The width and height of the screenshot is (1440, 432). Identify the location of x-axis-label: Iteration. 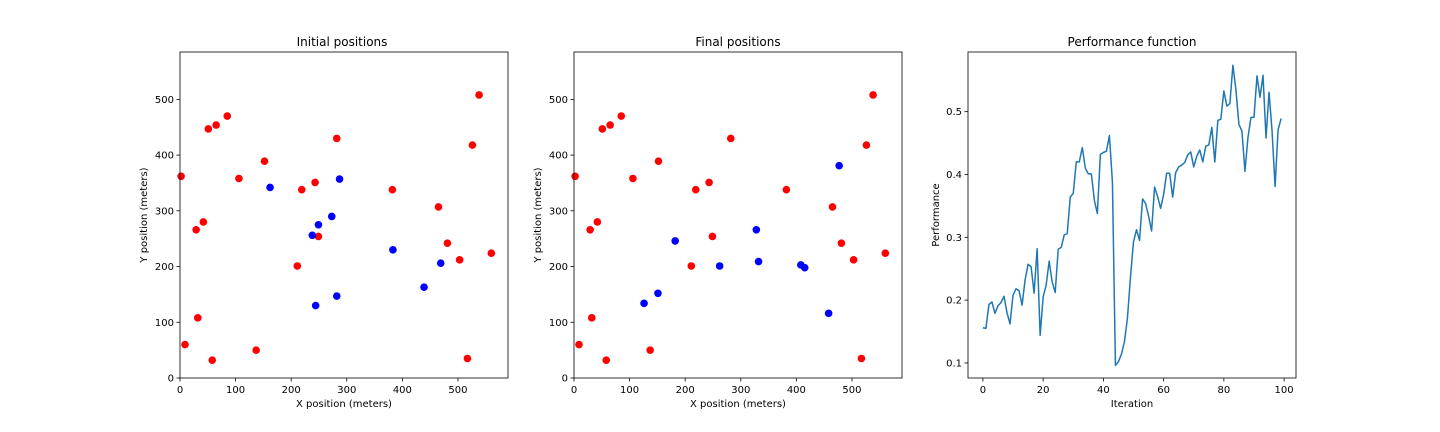
(1132, 404).